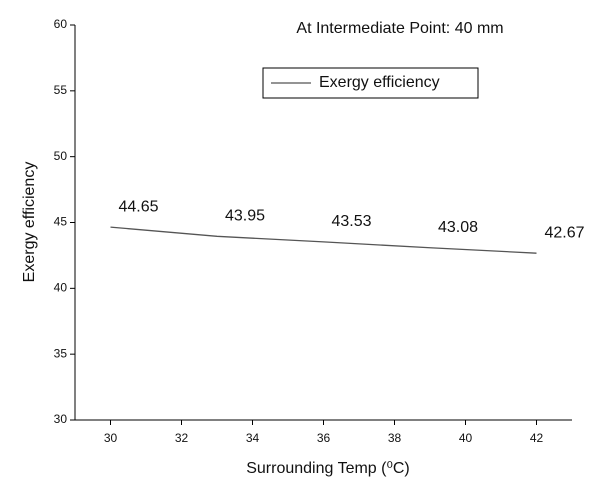  What do you see at coordinates (61, 353) in the screenshot?
I see `y-tick-label: 35` at bounding box center [61, 353].